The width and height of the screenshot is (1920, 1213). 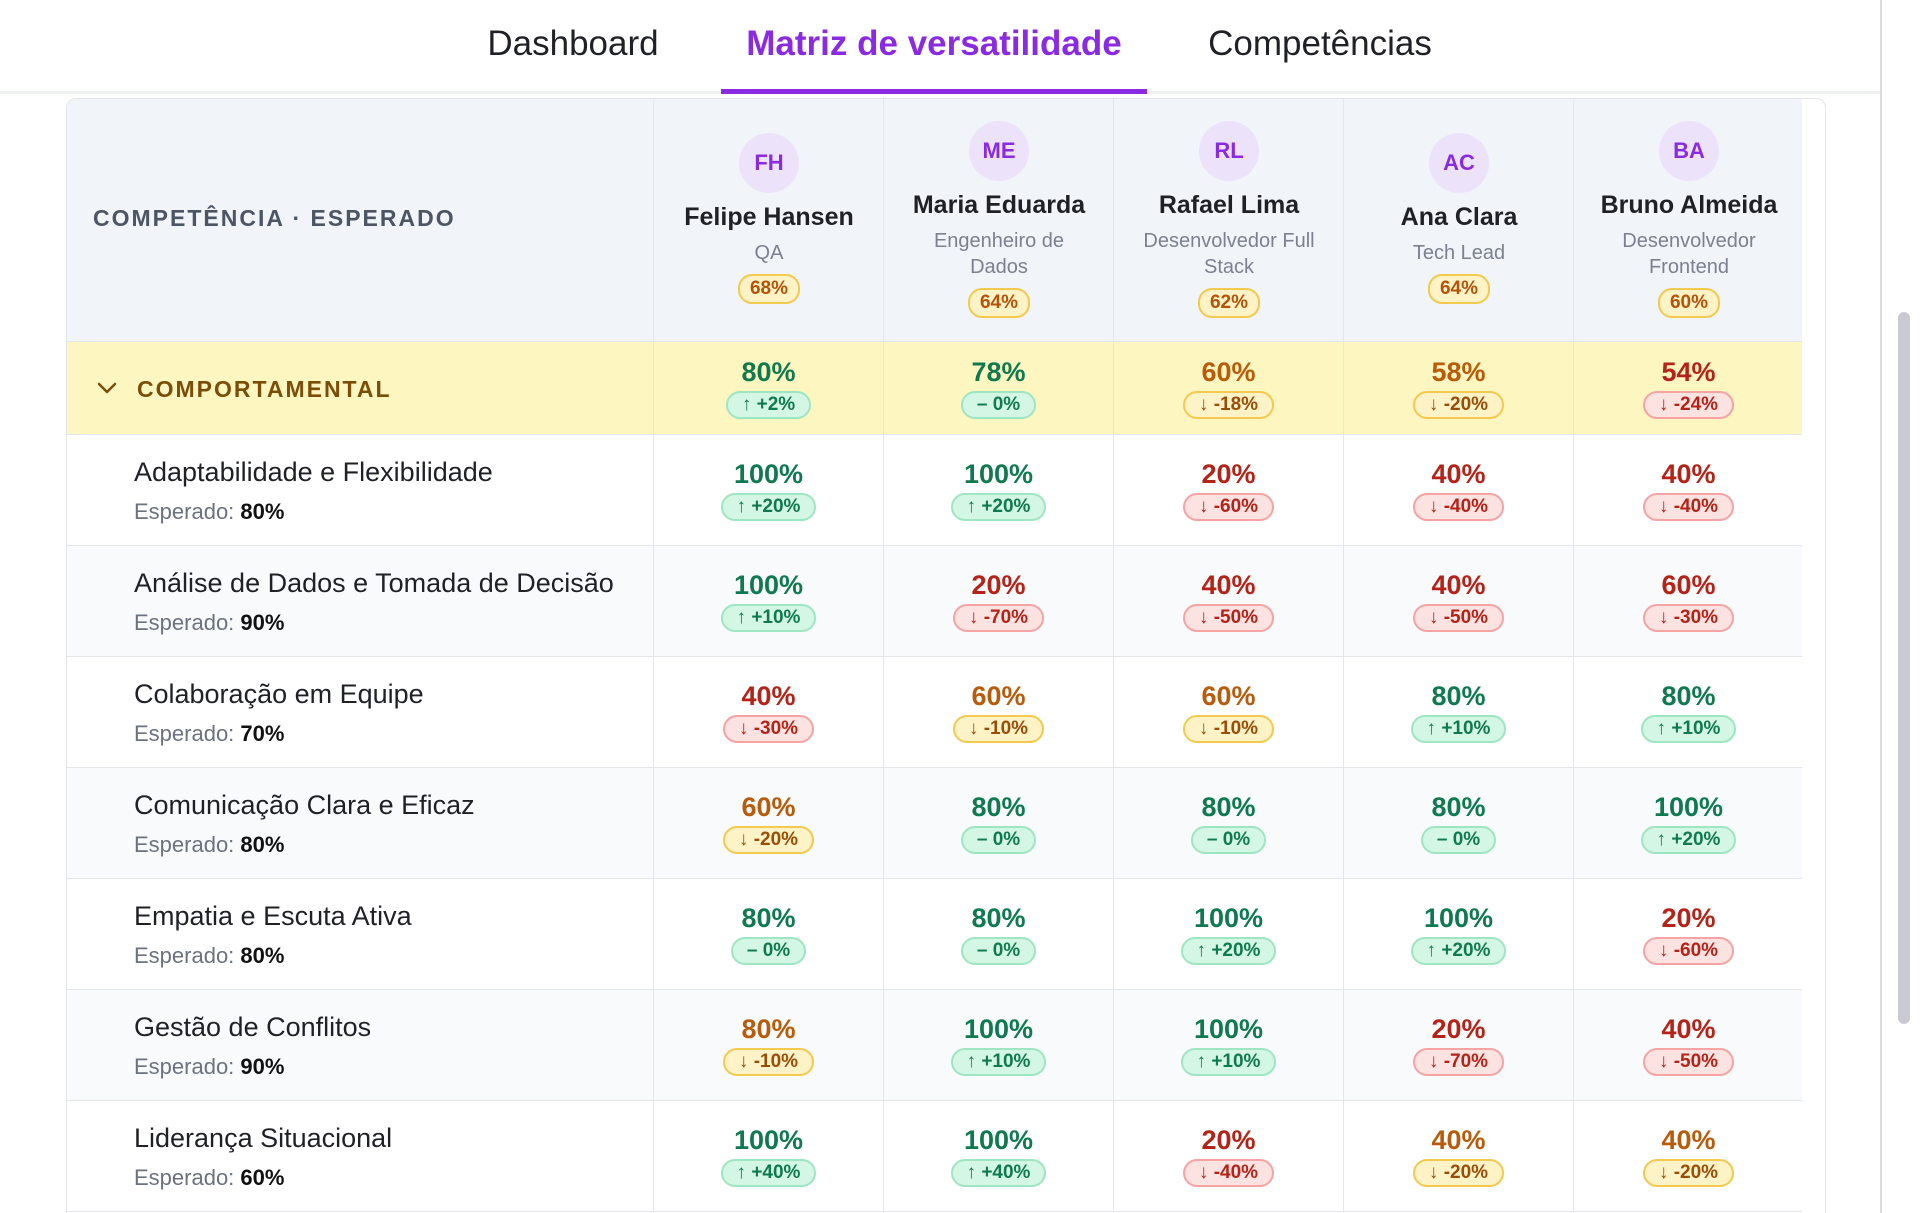 I want to click on person-score-badge: 60%, so click(x=1689, y=303).